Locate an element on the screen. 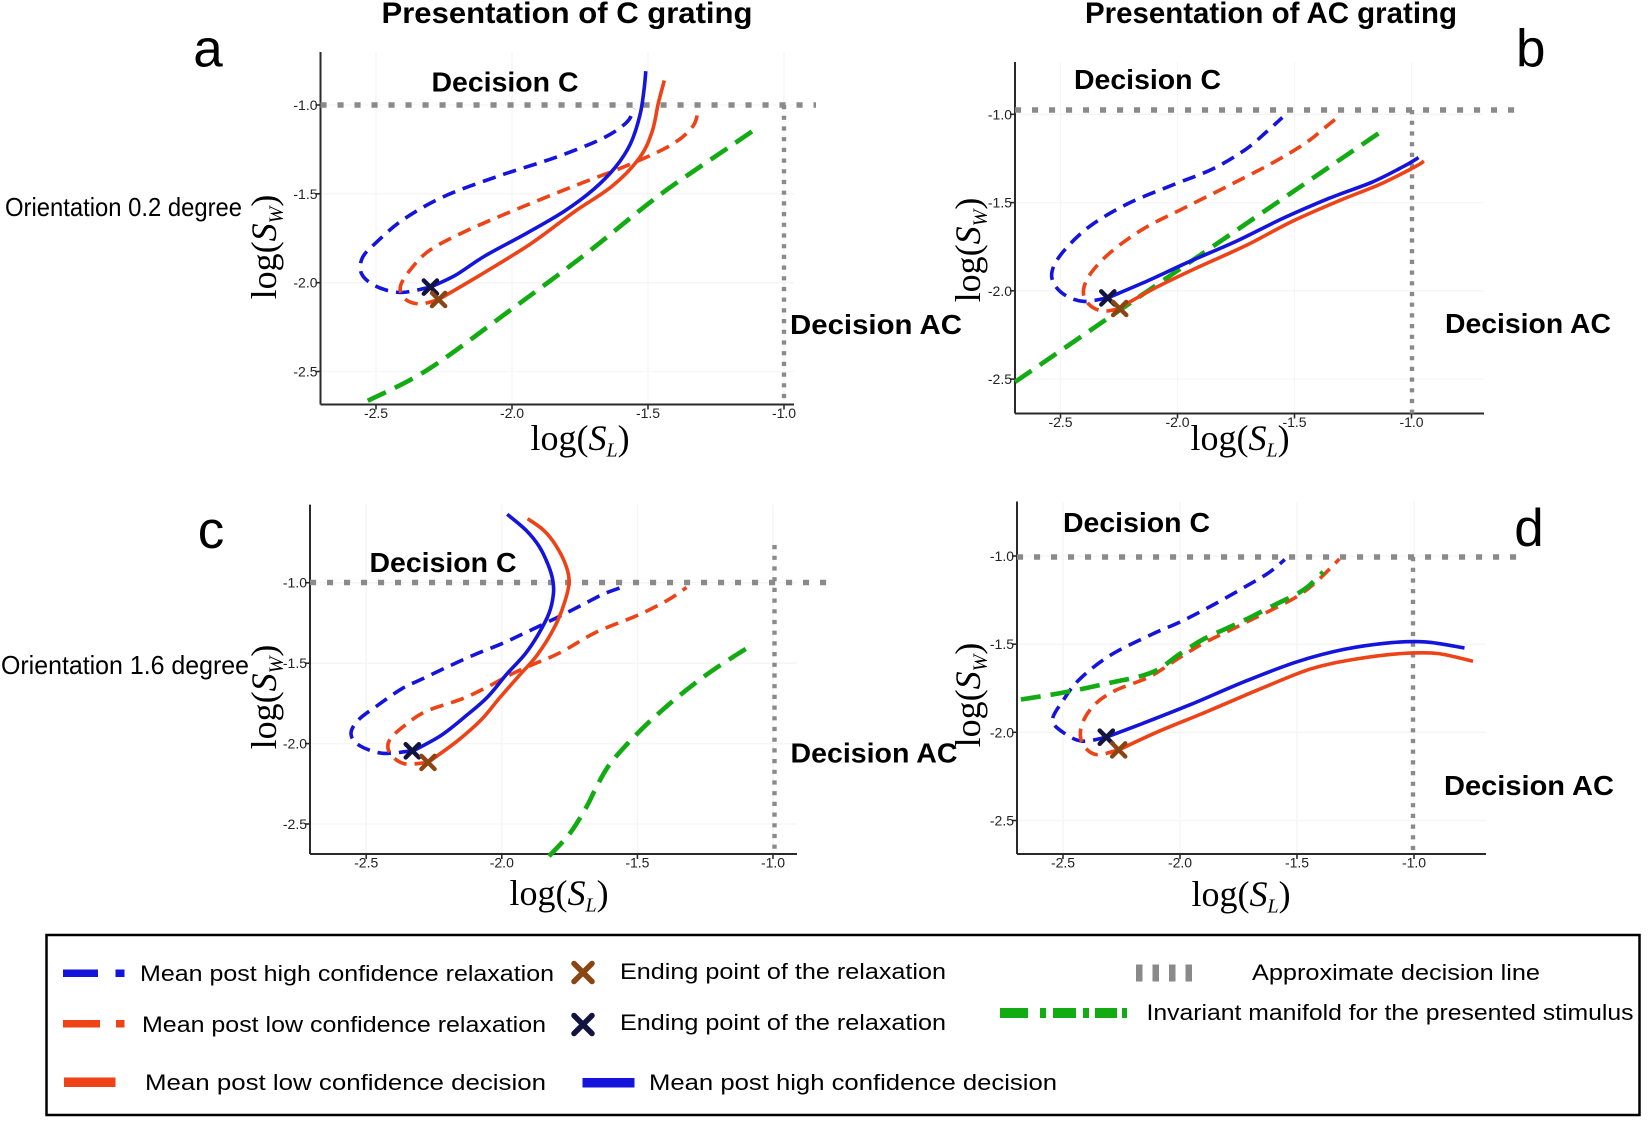 The height and width of the screenshot is (1122, 1649). svg-text:Mean post high confidence deci: Mean post high confidence decision is located at coordinates (853, 1082).